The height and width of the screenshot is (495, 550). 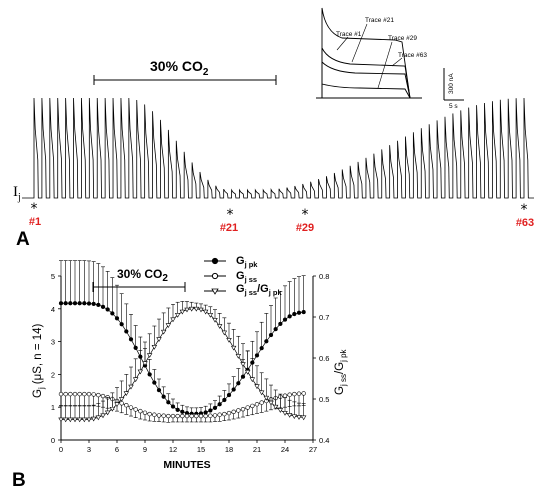 I want to click on panel-a-letter: A, so click(x=23, y=239).